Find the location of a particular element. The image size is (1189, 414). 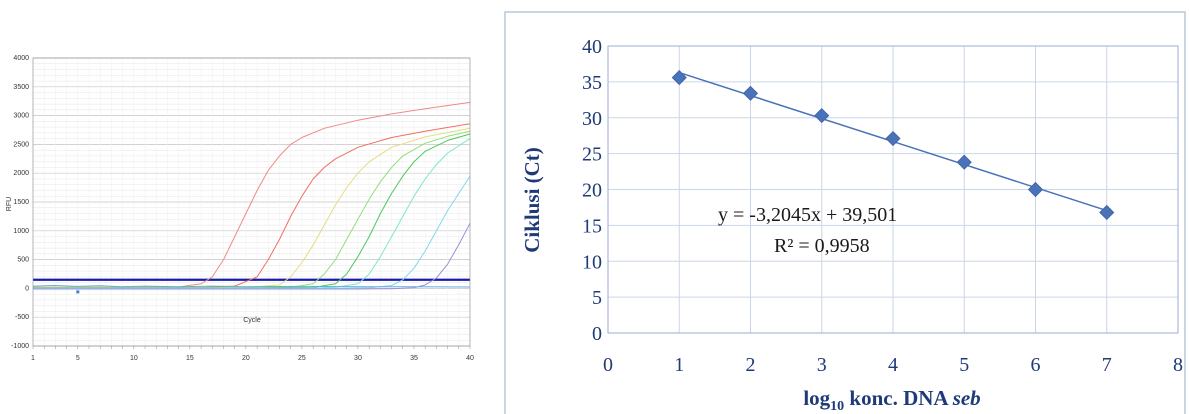

std-x-axis-title-italic: seb is located at coordinates (966, 398).